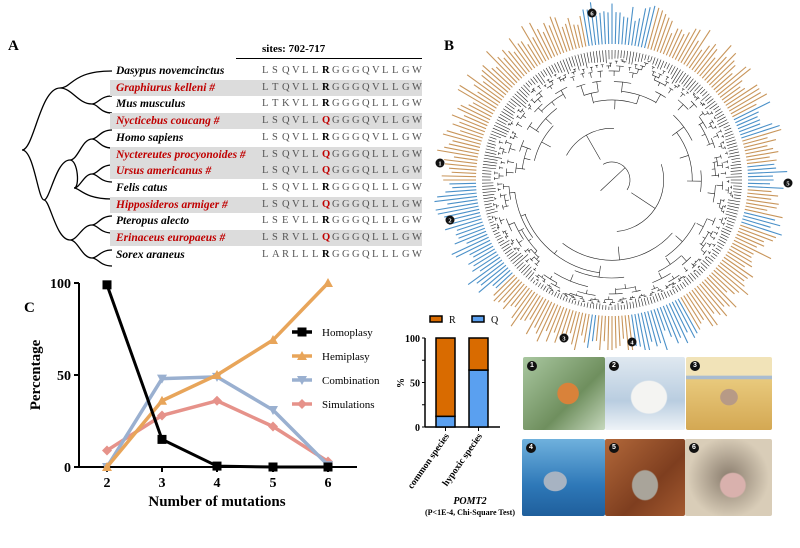 The height and width of the screenshot is (548, 800). Describe the element at coordinates (216, 502) in the screenshot. I see `x-axis-label: Number of mutations` at that location.